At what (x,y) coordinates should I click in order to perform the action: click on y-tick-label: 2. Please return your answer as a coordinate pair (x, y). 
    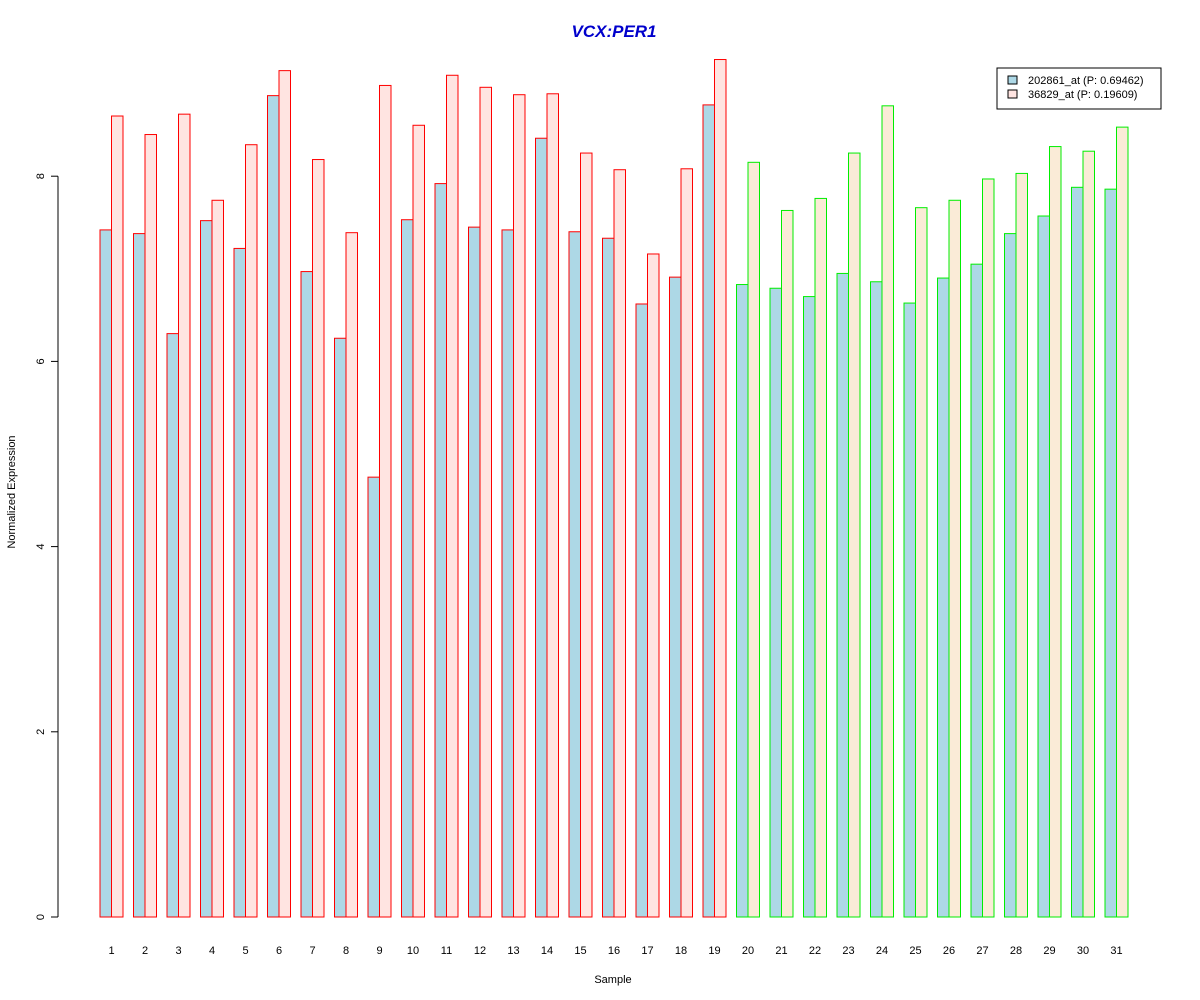
    Looking at the image, I should click on (41, 732).